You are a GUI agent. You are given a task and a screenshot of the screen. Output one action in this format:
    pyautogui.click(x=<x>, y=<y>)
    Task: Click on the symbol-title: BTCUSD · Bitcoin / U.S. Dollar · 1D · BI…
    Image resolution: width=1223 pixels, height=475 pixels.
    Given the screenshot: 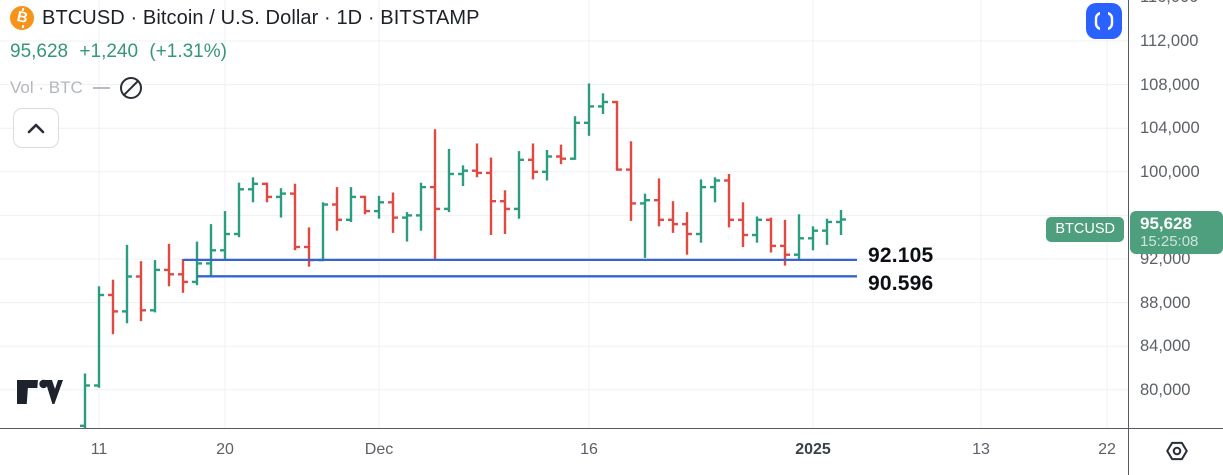 What is the action you would take?
    pyautogui.click(x=261, y=17)
    